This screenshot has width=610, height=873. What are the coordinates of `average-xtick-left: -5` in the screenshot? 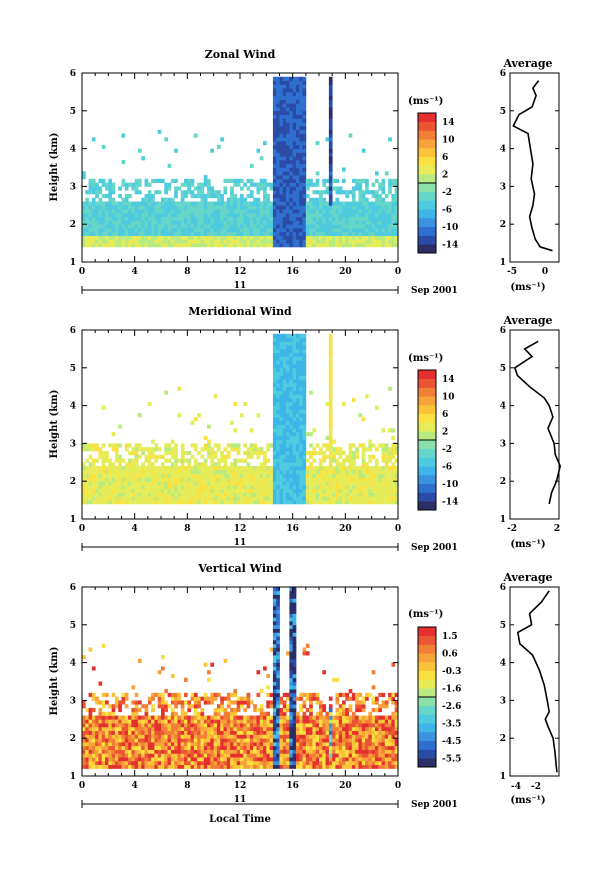 It's located at (512, 272).